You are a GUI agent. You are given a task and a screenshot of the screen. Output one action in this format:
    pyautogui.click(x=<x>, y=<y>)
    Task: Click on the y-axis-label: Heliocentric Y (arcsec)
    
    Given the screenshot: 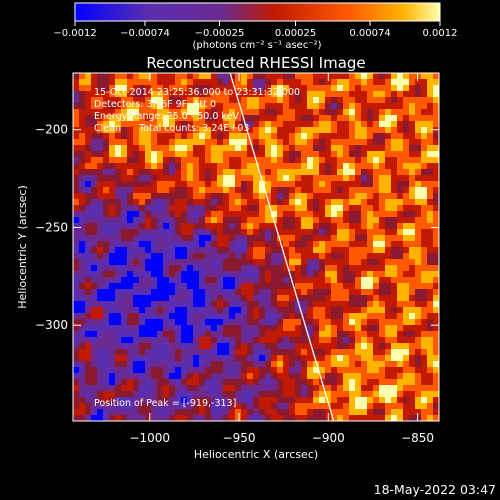 What is the action you would take?
    pyautogui.click(x=22, y=247)
    